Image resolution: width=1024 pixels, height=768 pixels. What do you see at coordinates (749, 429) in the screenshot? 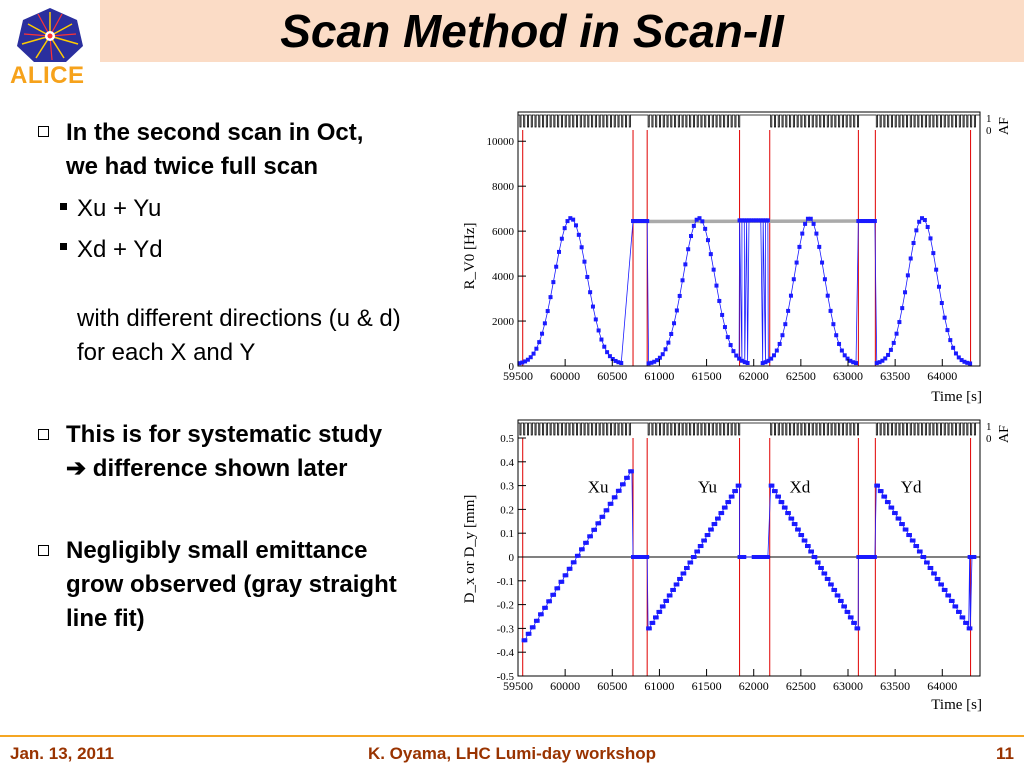
I see `af-trace` at bounding box center [749, 429].